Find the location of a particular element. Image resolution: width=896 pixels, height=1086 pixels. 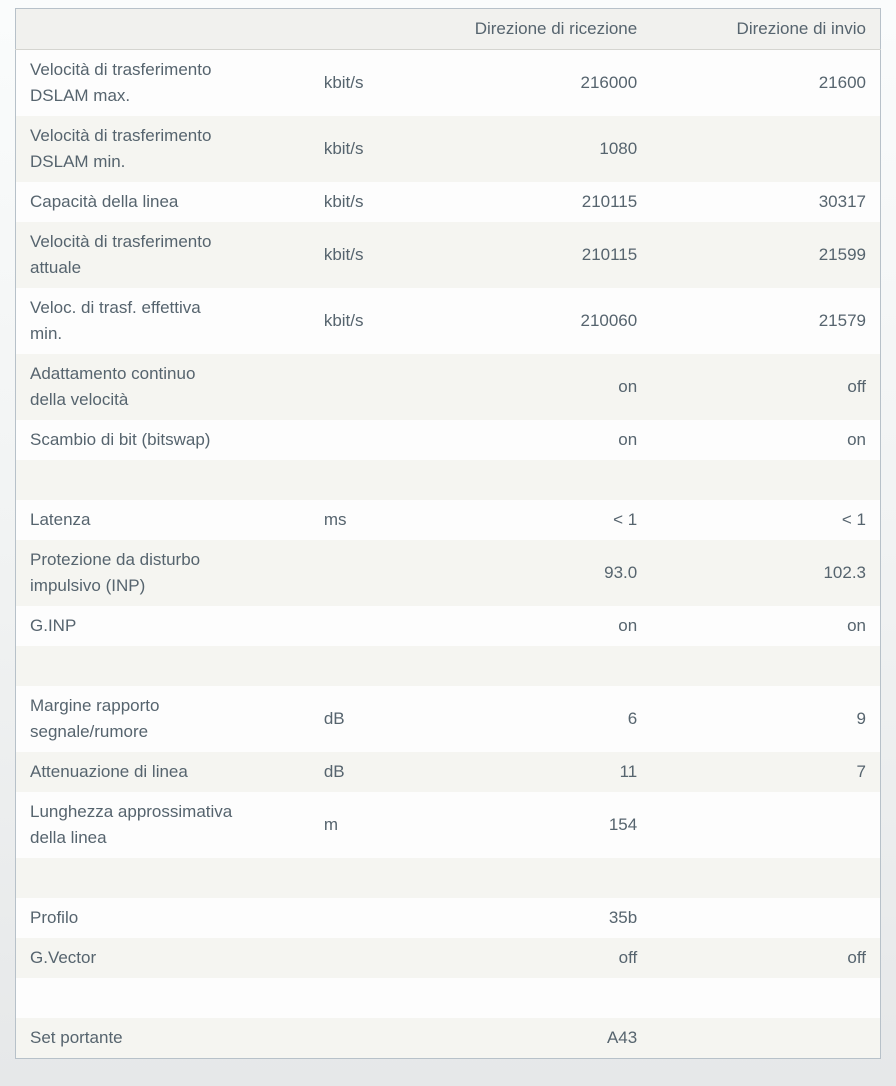

table-row: G.INP on on is located at coordinates (448, 626).